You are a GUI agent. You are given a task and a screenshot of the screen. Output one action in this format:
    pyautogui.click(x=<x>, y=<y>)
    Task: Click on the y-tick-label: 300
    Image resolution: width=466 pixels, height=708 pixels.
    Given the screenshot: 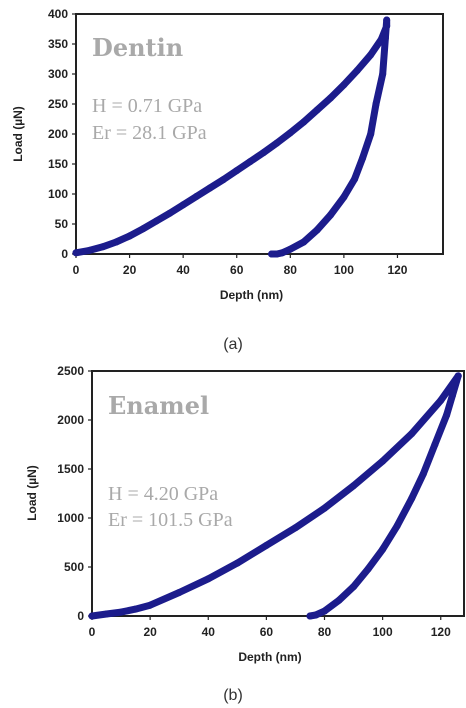 What is the action you would take?
    pyautogui.click(x=58, y=74)
    